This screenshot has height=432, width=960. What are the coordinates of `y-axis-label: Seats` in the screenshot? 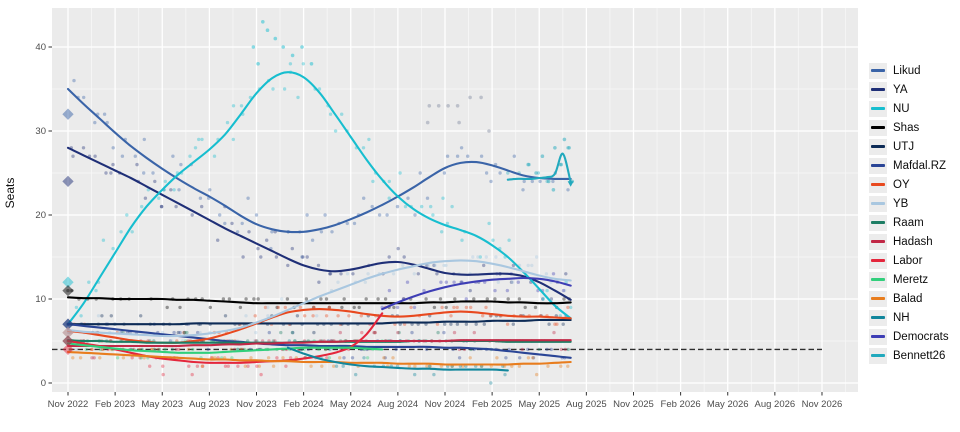 It's located at (10, 193).